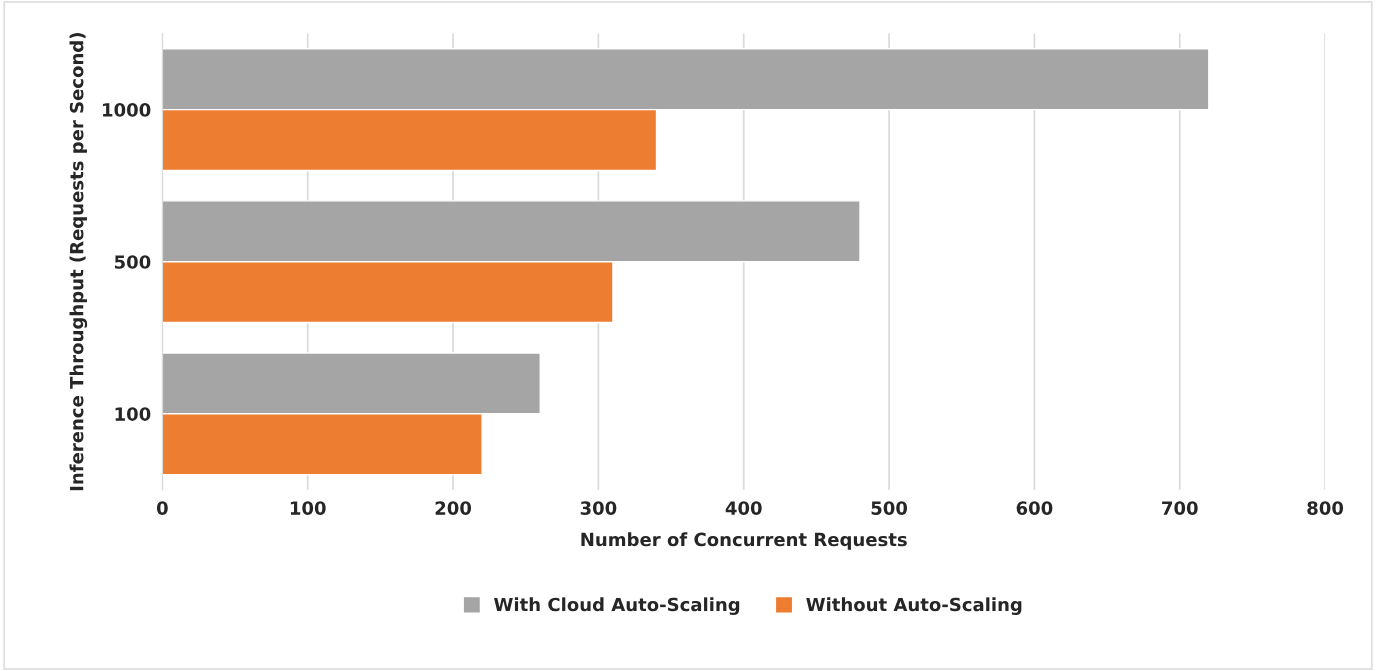 Image resolution: width=1376 pixels, height=671 pixels. What do you see at coordinates (744, 541) in the screenshot?
I see `x-axis-title: Number of Concurrent Requests` at bounding box center [744, 541].